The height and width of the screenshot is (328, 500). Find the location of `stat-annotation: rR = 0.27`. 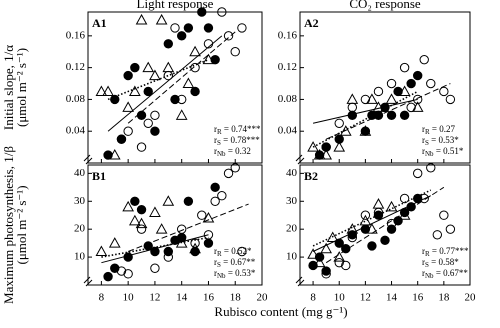

stat-annotation: rR = 0.27 is located at coordinates (438, 130).